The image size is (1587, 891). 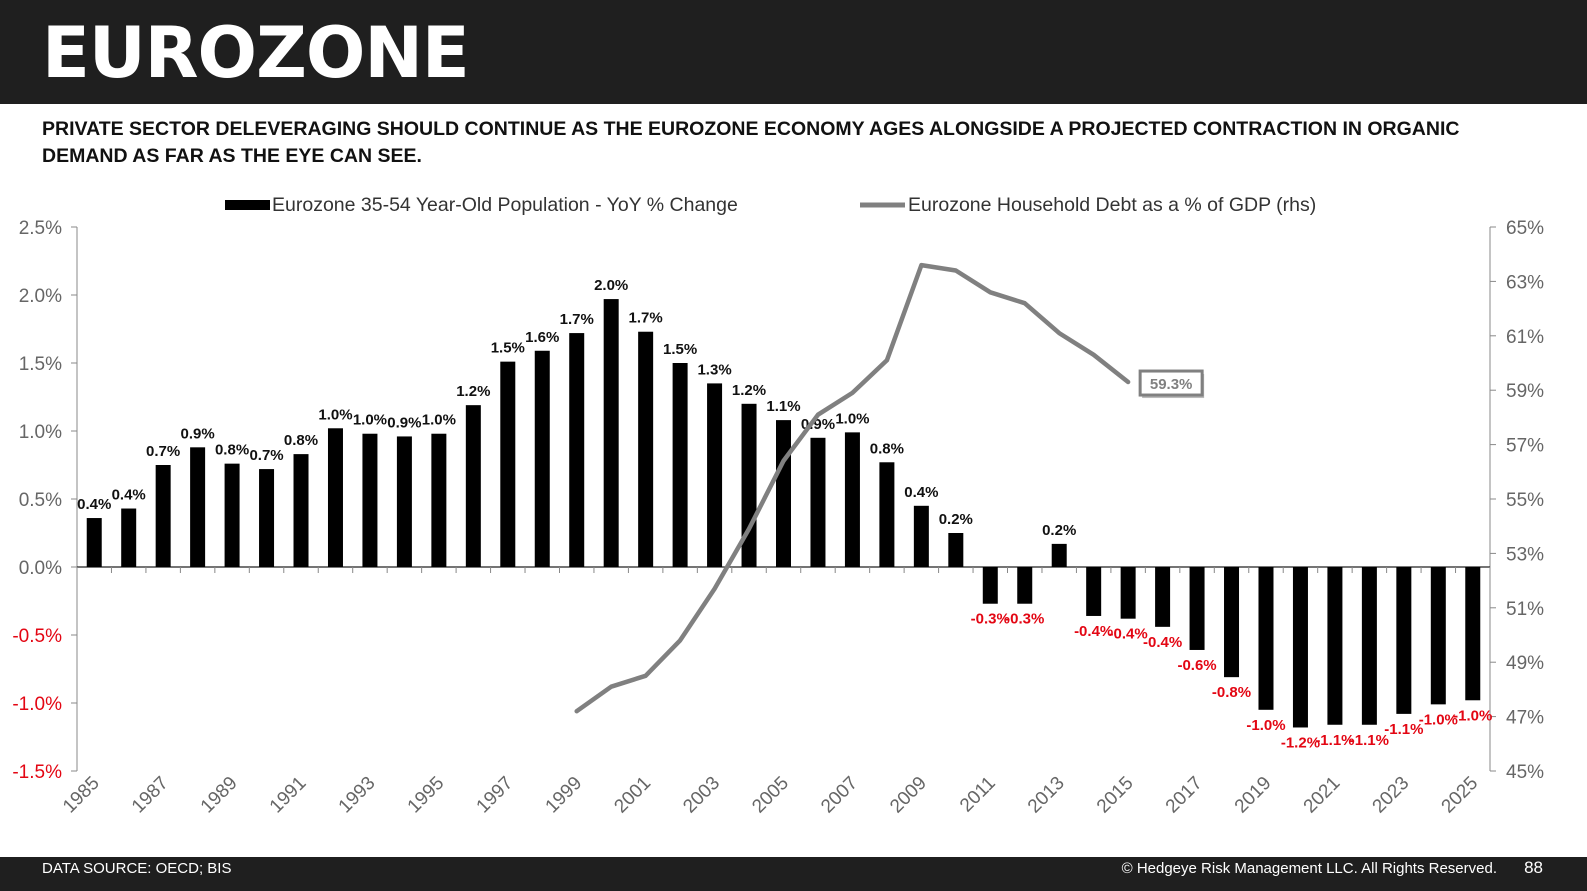 What do you see at coordinates (908, 795) in the screenshot?
I see `x-tick-label: 2009` at bounding box center [908, 795].